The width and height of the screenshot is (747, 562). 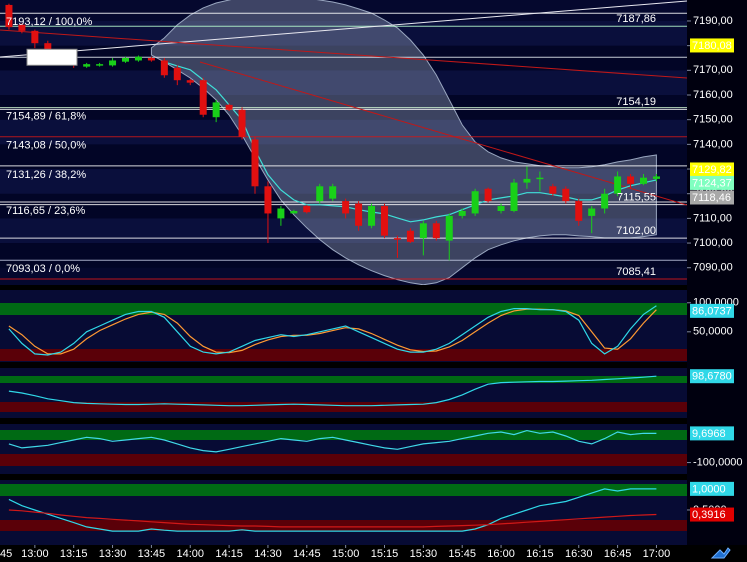 What do you see at coordinates (229, 554) in the screenshot?
I see `x-tick-label: 14:15` at bounding box center [229, 554].